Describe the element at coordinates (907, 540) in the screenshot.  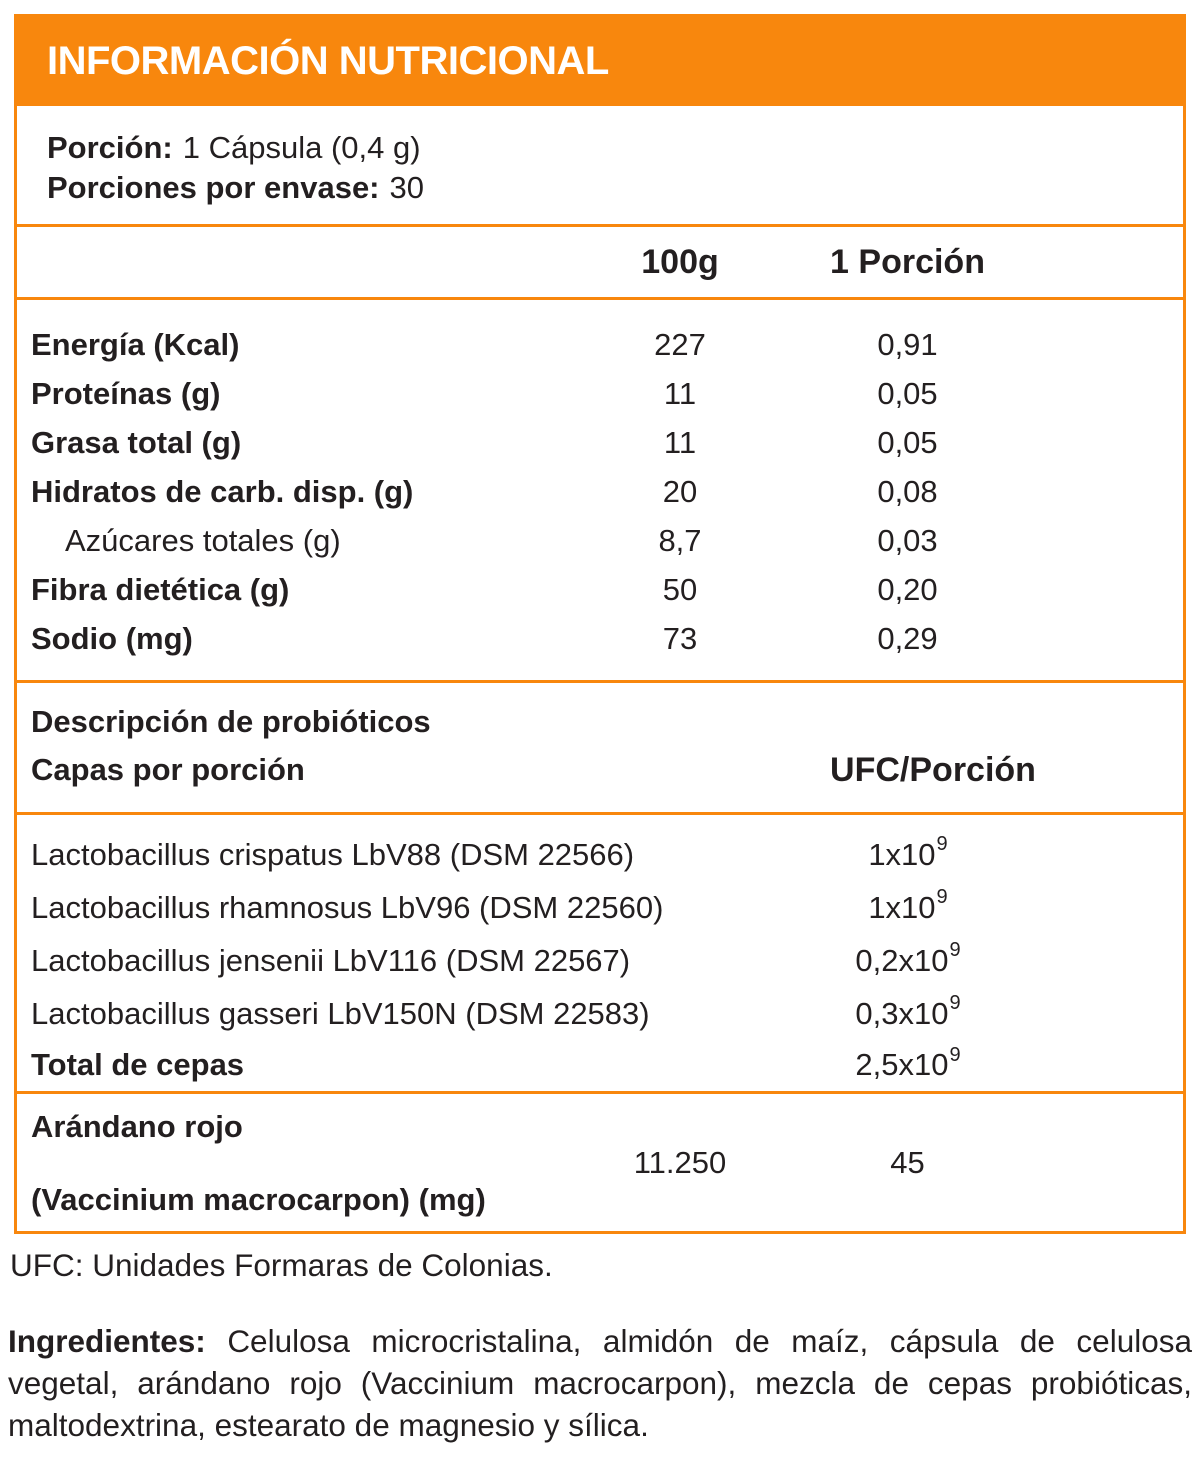
I see `nutrient-per-serving: 0,03` at that location.